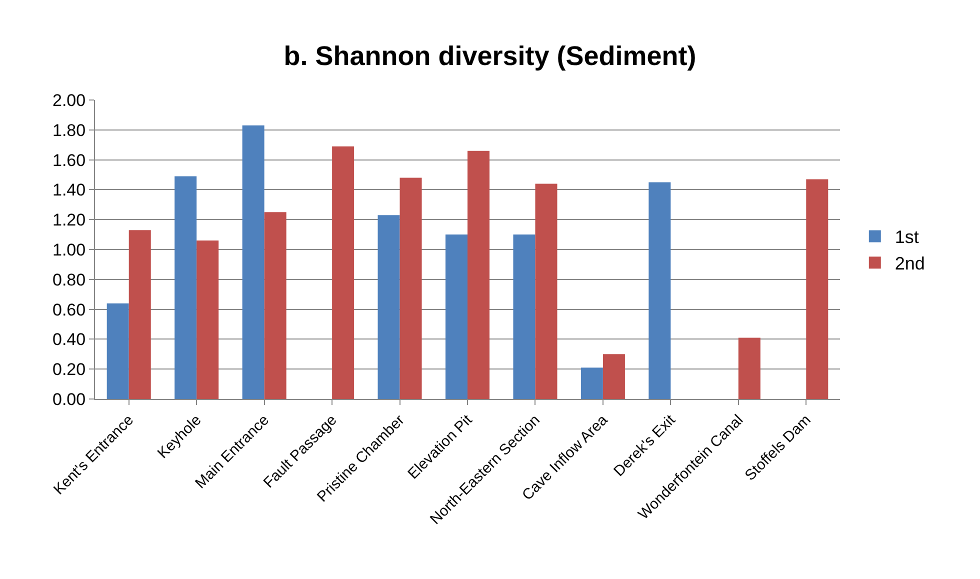  What do you see at coordinates (69, 100) in the screenshot?
I see `y-tick-label: 2.00` at bounding box center [69, 100].